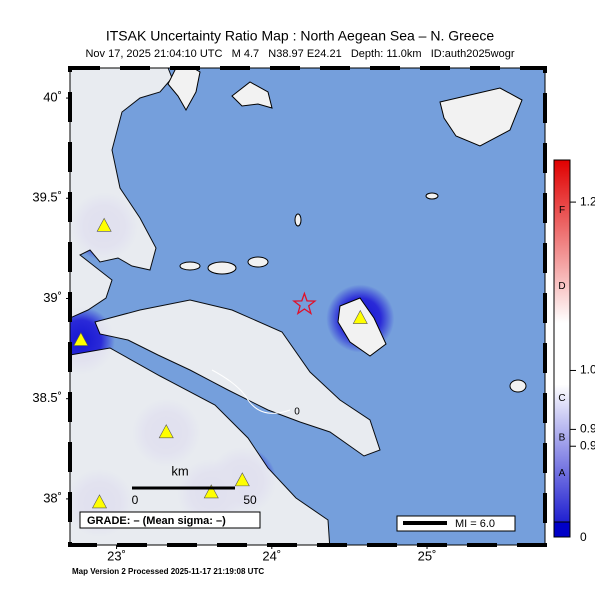 The width and height of the screenshot is (595, 610). What do you see at coordinates (179, 470) in the screenshot?
I see `scale-unit: km` at bounding box center [179, 470].